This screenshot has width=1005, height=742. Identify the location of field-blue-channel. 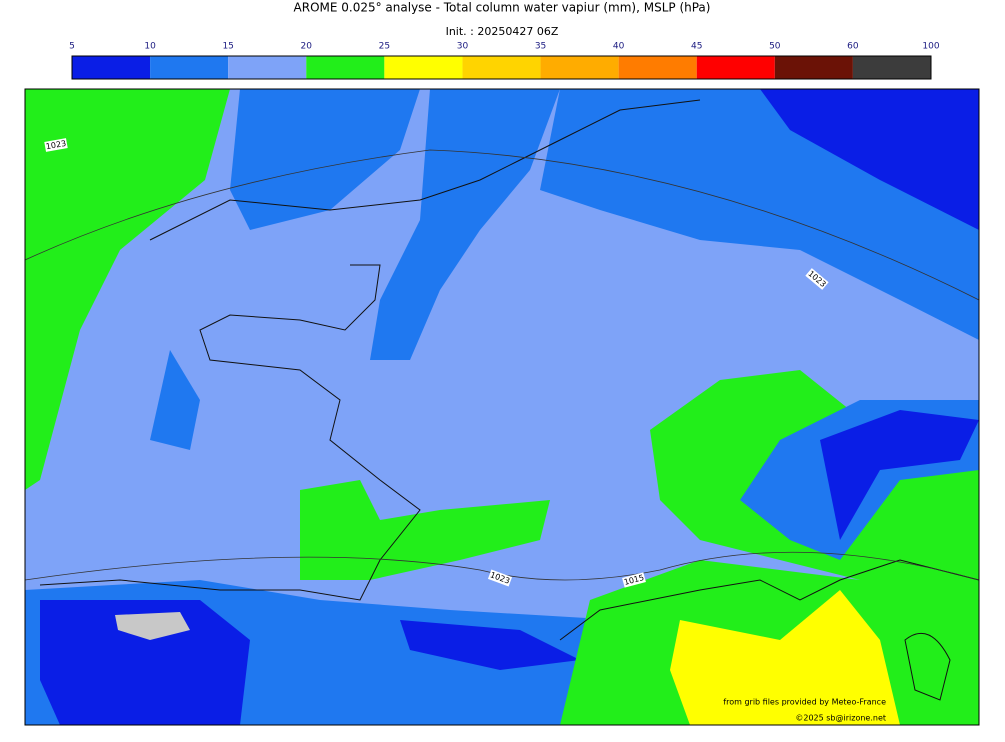
(325, 159).